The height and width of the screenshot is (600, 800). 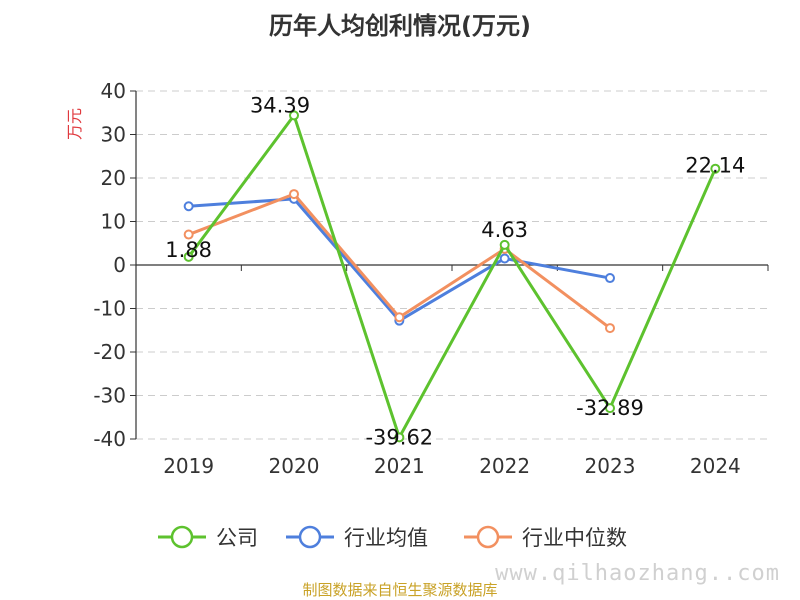 What do you see at coordinates (610, 466) in the screenshot?
I see `x-tick-label: 2023` at bounding box center [610, 466].